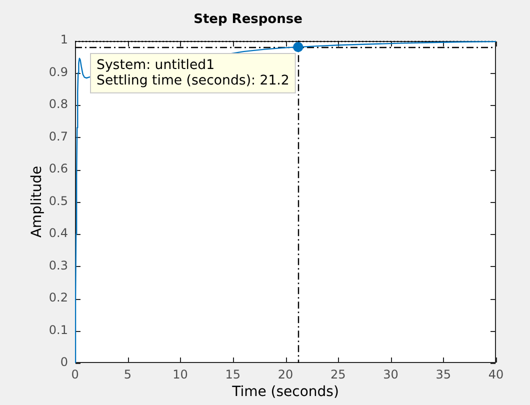  I want to click on y-tick-label: 0.5, so click(58, 201).